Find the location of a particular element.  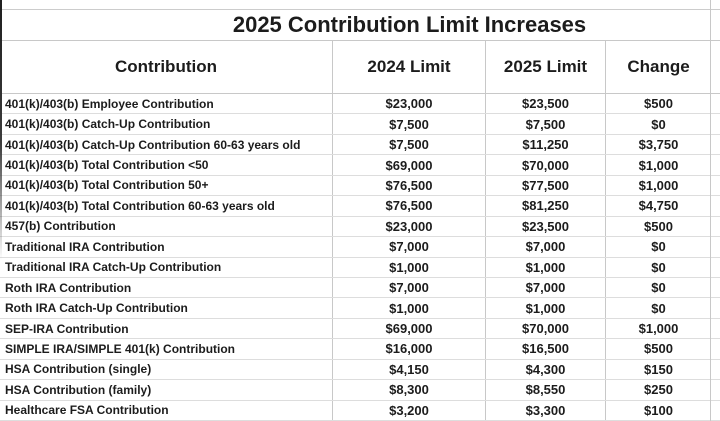

row-label-cell: 401(k)/403(b) Total Contribution 50+ is located at coordinates (107, 185).